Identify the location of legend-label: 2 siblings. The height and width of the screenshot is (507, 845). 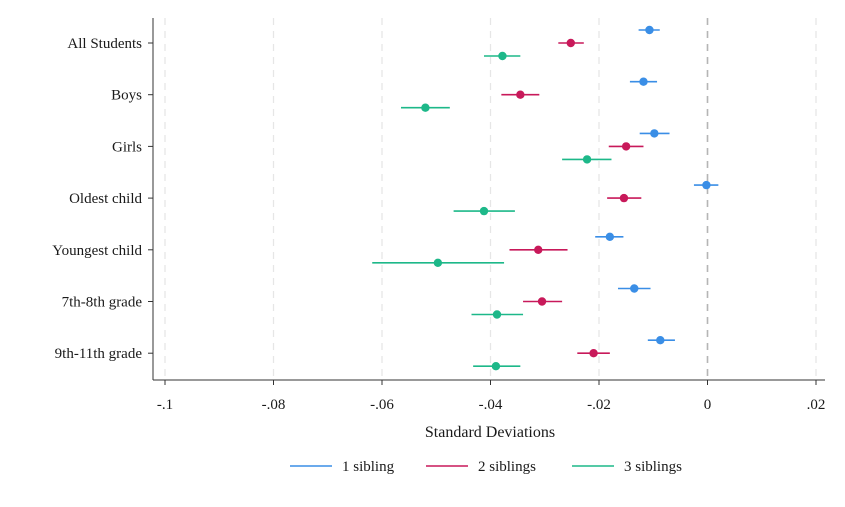
(507, 467).